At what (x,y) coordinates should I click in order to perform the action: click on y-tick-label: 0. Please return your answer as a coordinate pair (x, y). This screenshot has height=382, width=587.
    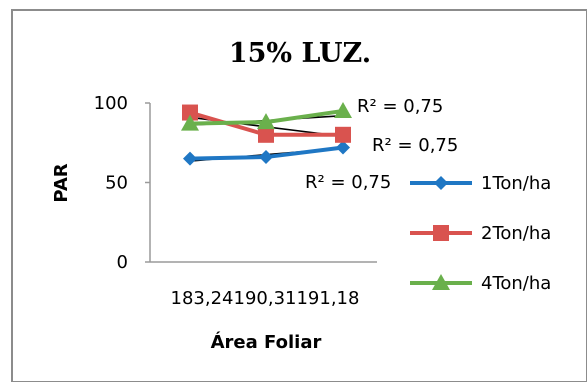
    Looking at the image, I should click on (122, 262).